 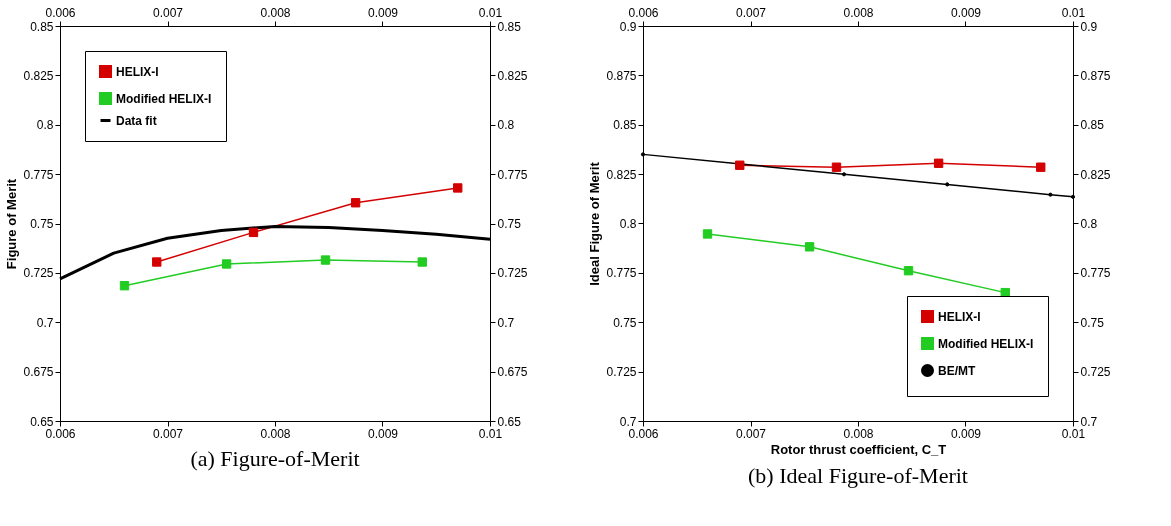 I want to click on y-tick-label: 0.9, so click(x=628, y=26).